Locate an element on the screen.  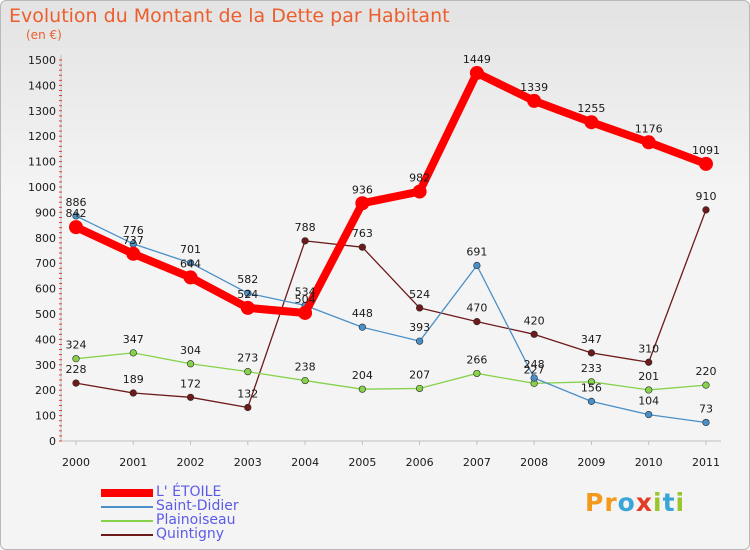
data-label: 228 is located at coordinates (76, 369).